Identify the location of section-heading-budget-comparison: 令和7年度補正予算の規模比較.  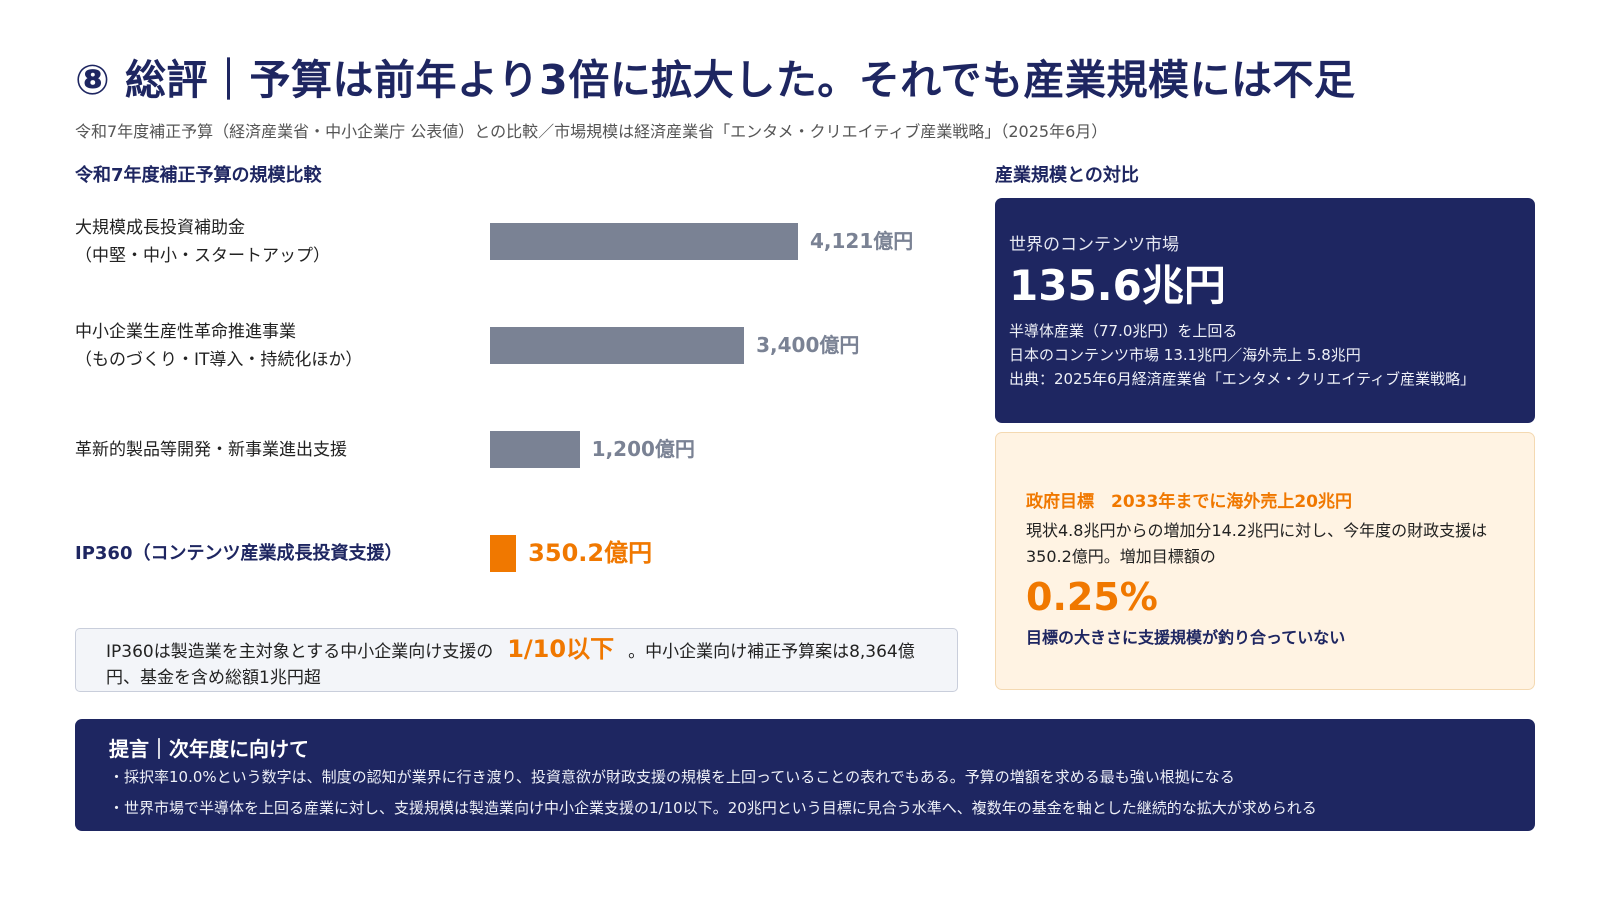
(198, 175).